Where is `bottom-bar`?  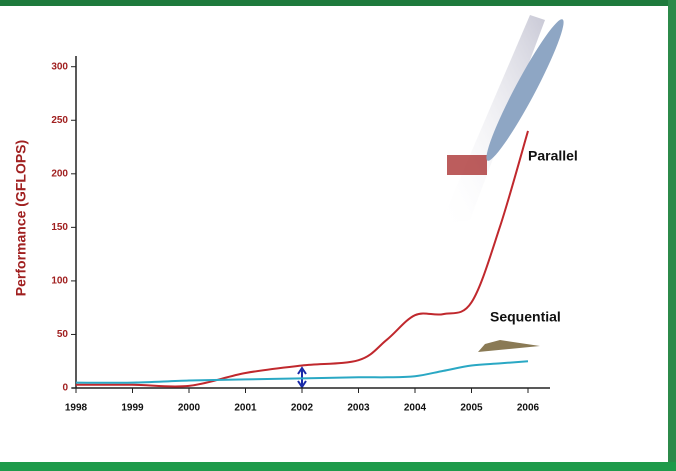 bottom-bar is located at coordinates (338, 466).